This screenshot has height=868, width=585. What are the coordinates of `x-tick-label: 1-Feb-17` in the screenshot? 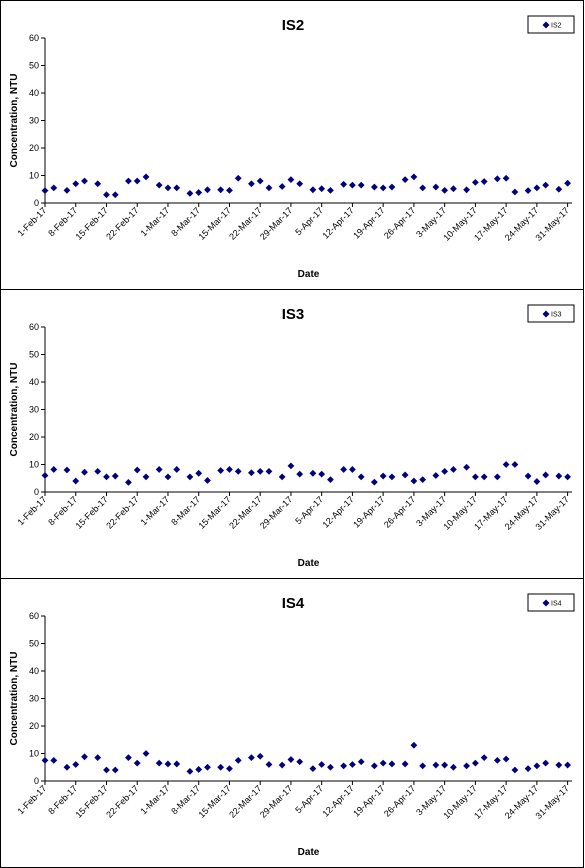 It's located at (32, 510).